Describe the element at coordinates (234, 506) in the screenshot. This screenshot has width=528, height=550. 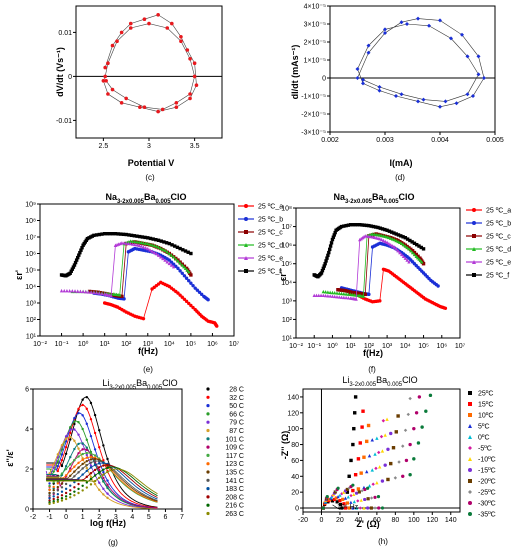
I see `panel-g-legend-label: 216 C` at that location.